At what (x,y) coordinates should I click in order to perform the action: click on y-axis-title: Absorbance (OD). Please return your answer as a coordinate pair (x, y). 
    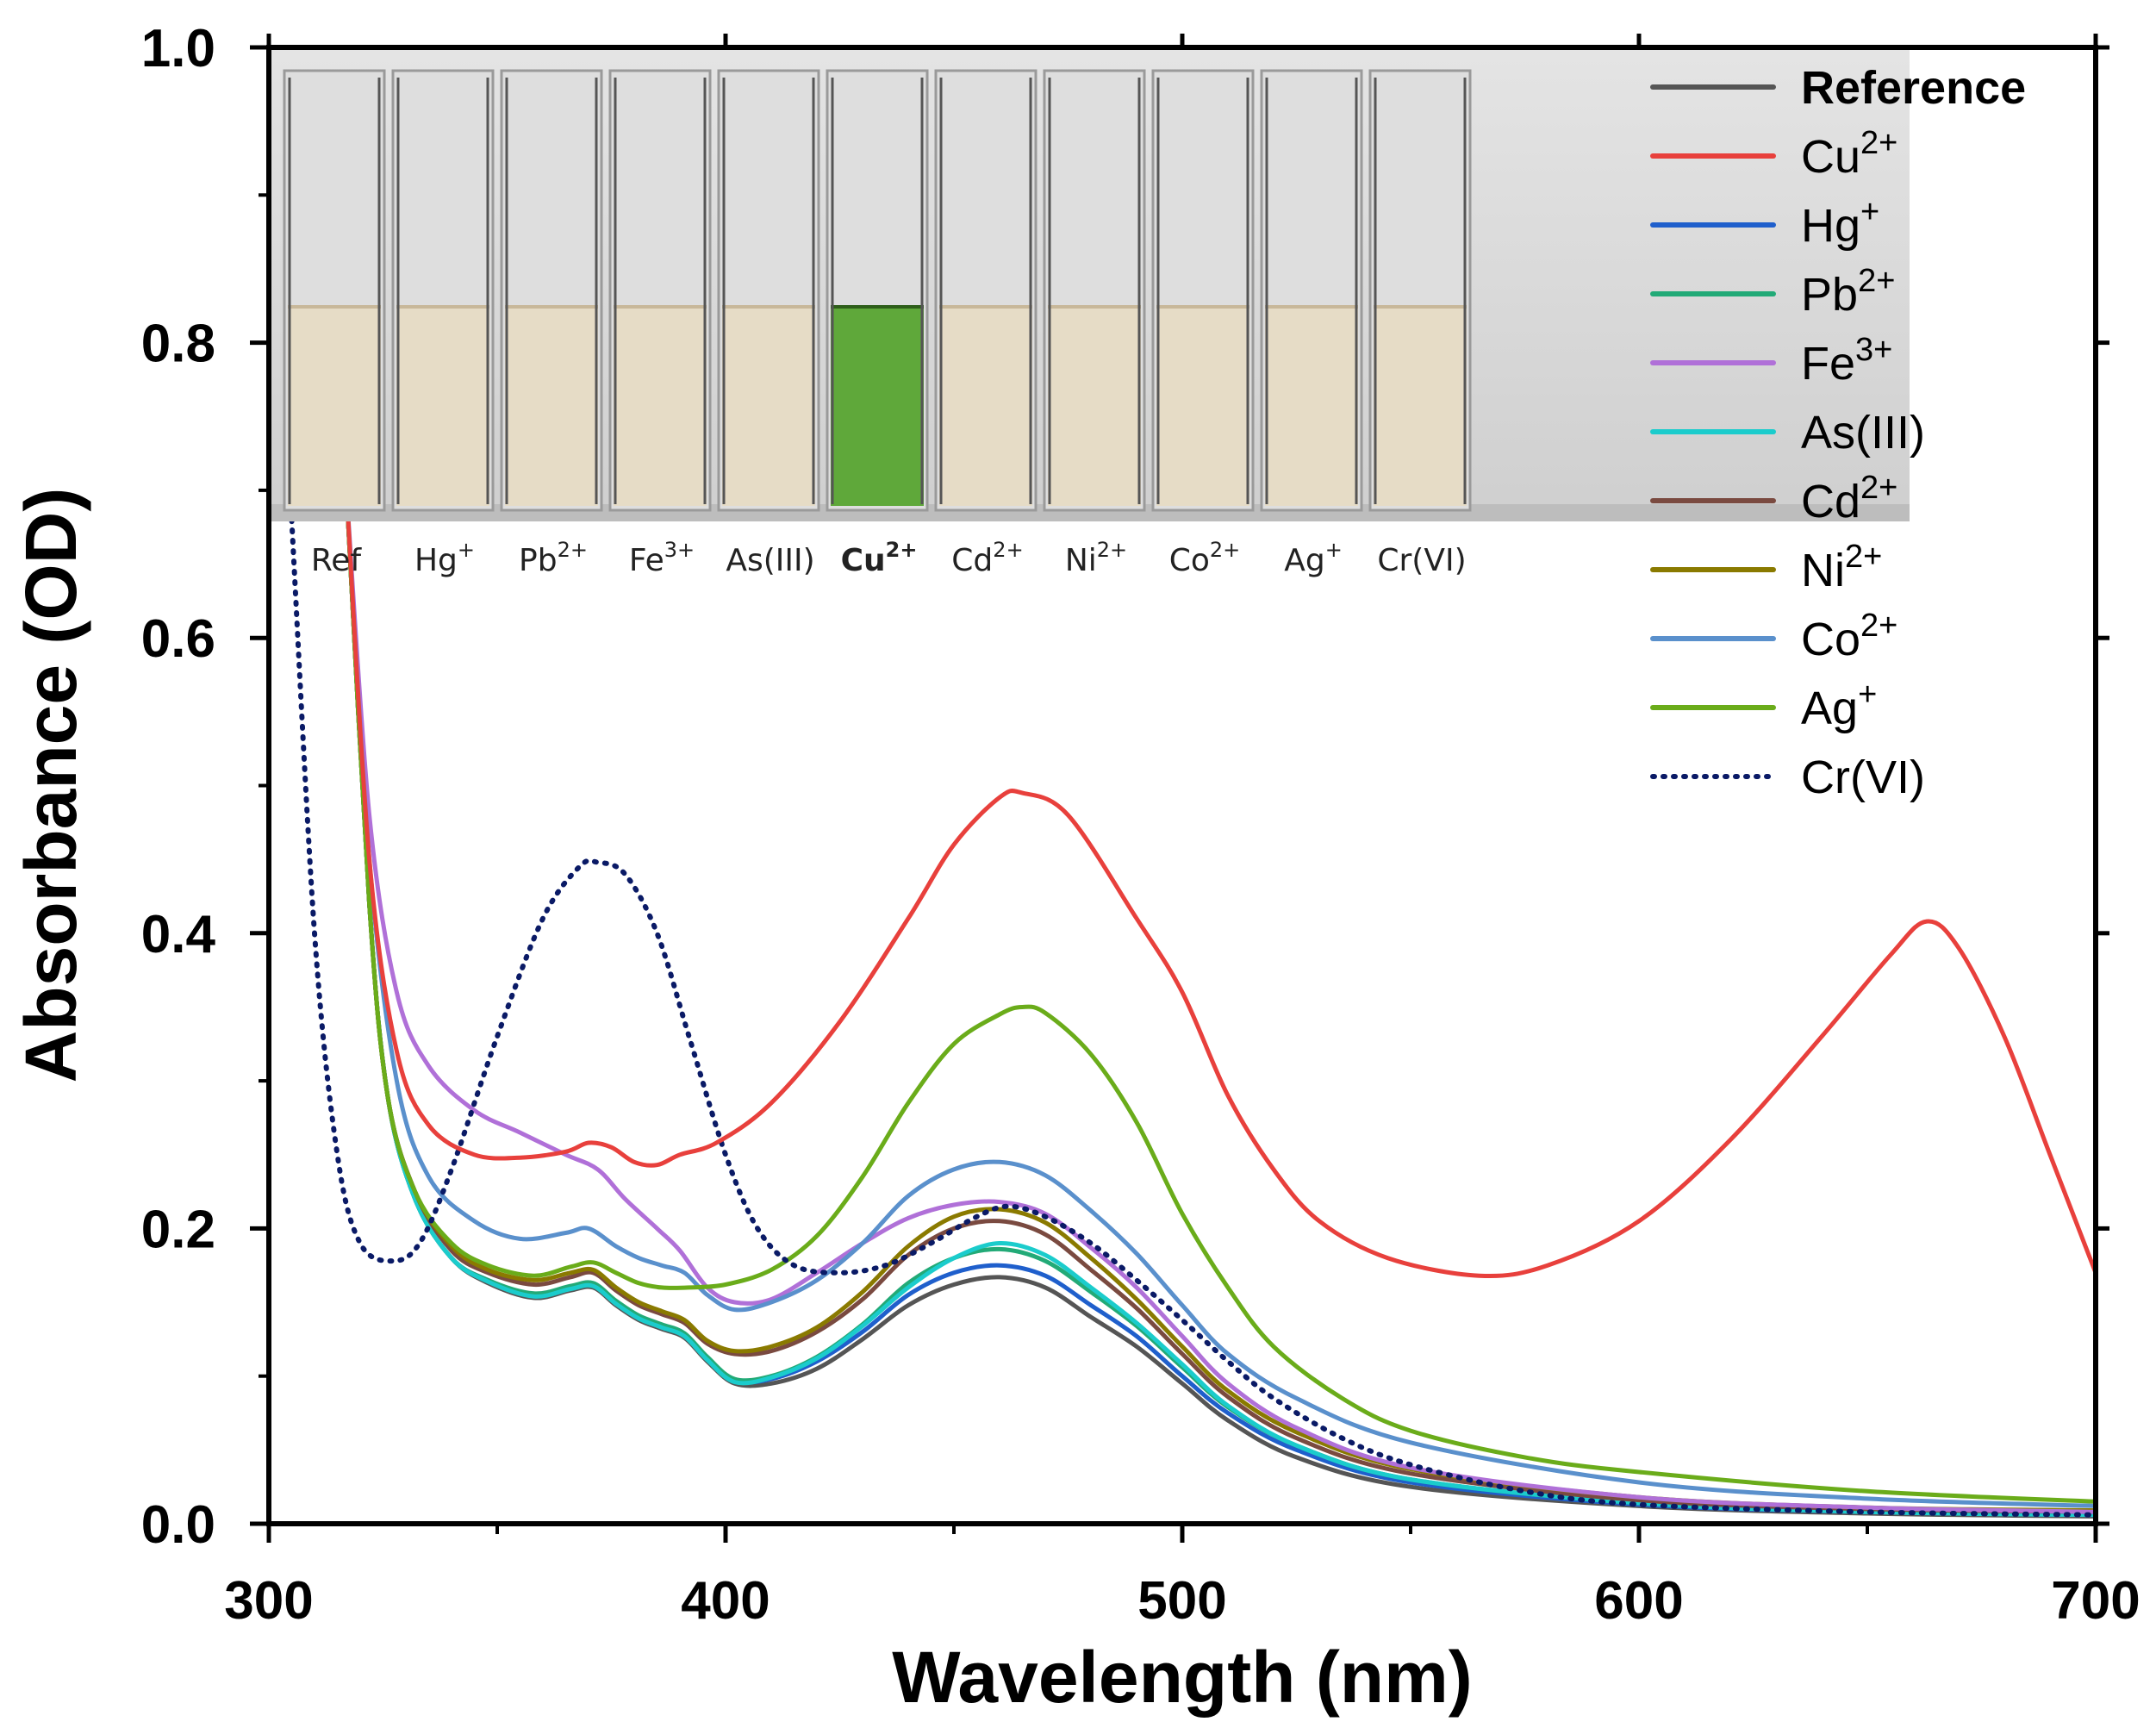
    Looking at the image, I should click on (50, 785).